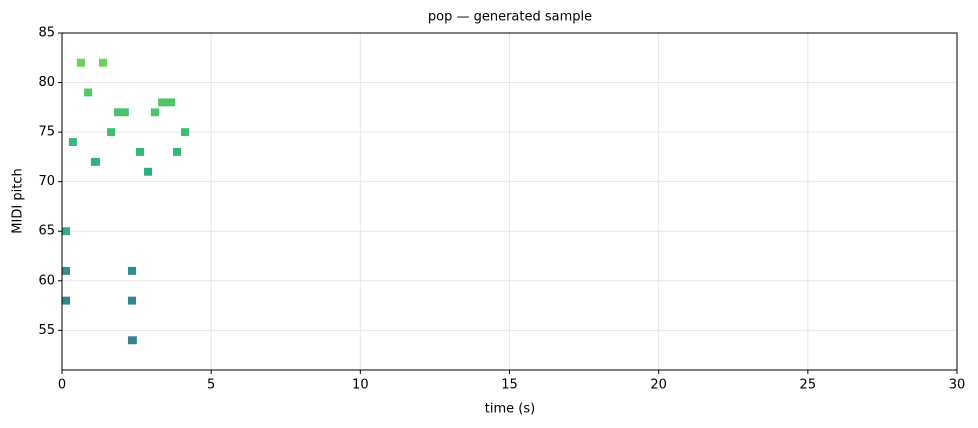  I want to click on y-axis-label: MIDI pitch, so click(18, 200).